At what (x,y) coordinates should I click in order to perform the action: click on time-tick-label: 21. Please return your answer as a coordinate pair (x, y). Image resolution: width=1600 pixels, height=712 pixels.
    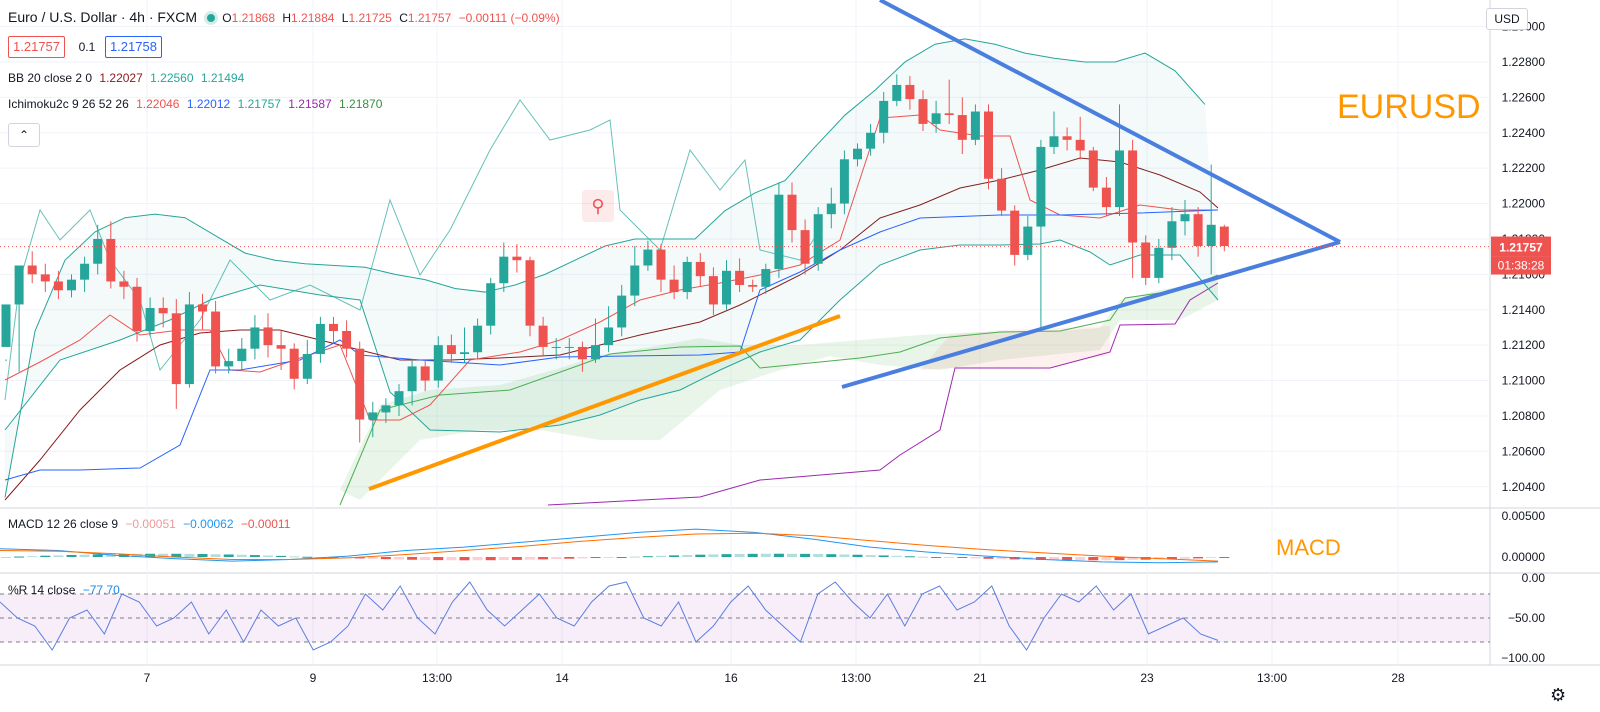
    Looking at the image, I should click on (980, 678).